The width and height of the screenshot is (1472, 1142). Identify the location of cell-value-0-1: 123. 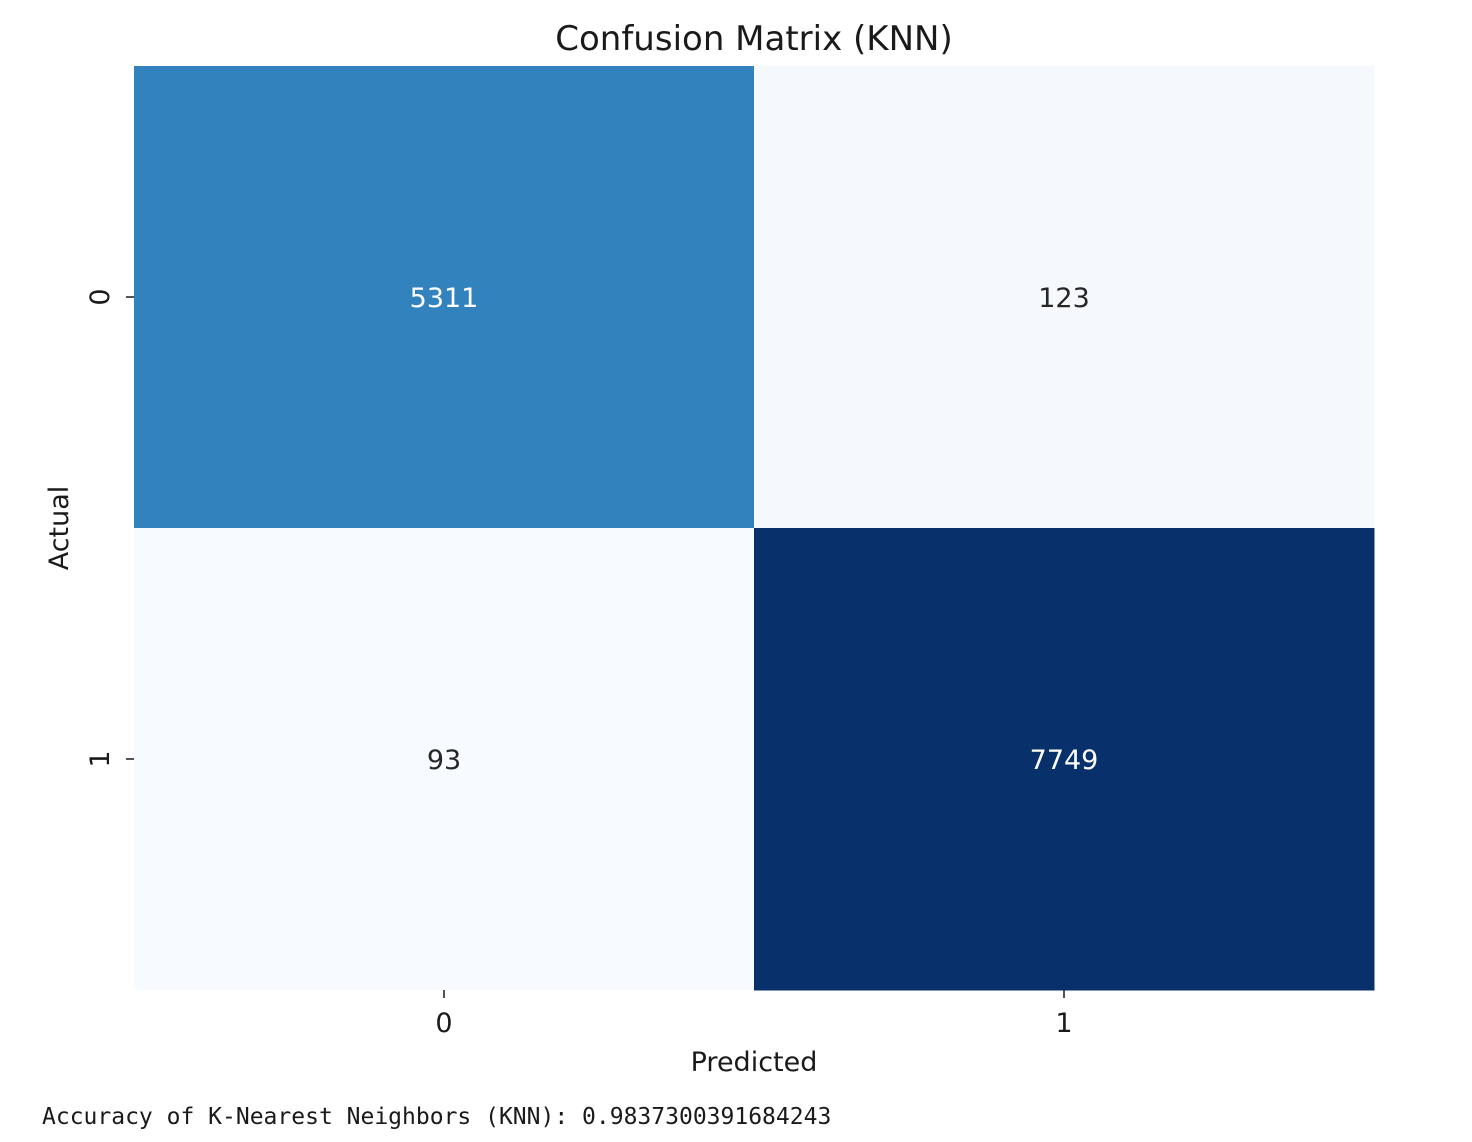
(1064, 298).